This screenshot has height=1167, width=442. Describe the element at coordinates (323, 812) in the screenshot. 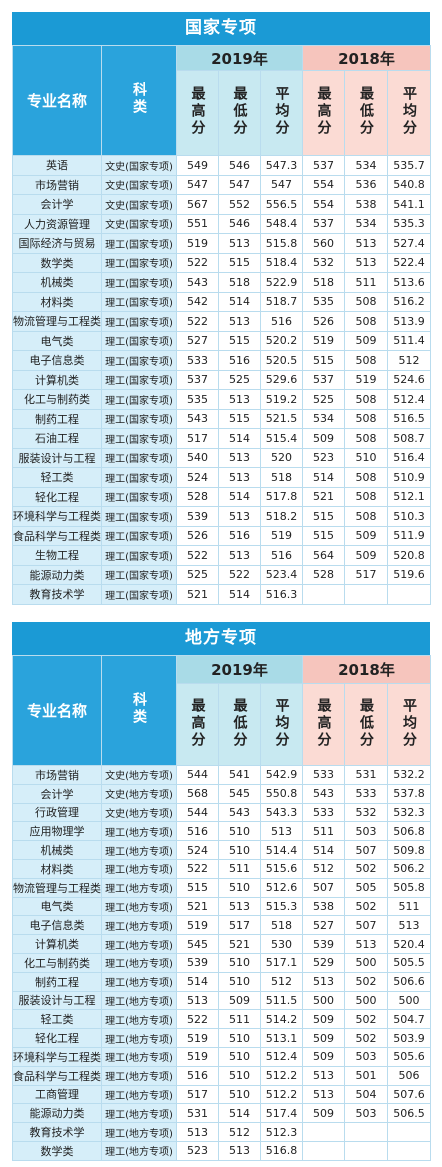

I see `score: 533` at that location.